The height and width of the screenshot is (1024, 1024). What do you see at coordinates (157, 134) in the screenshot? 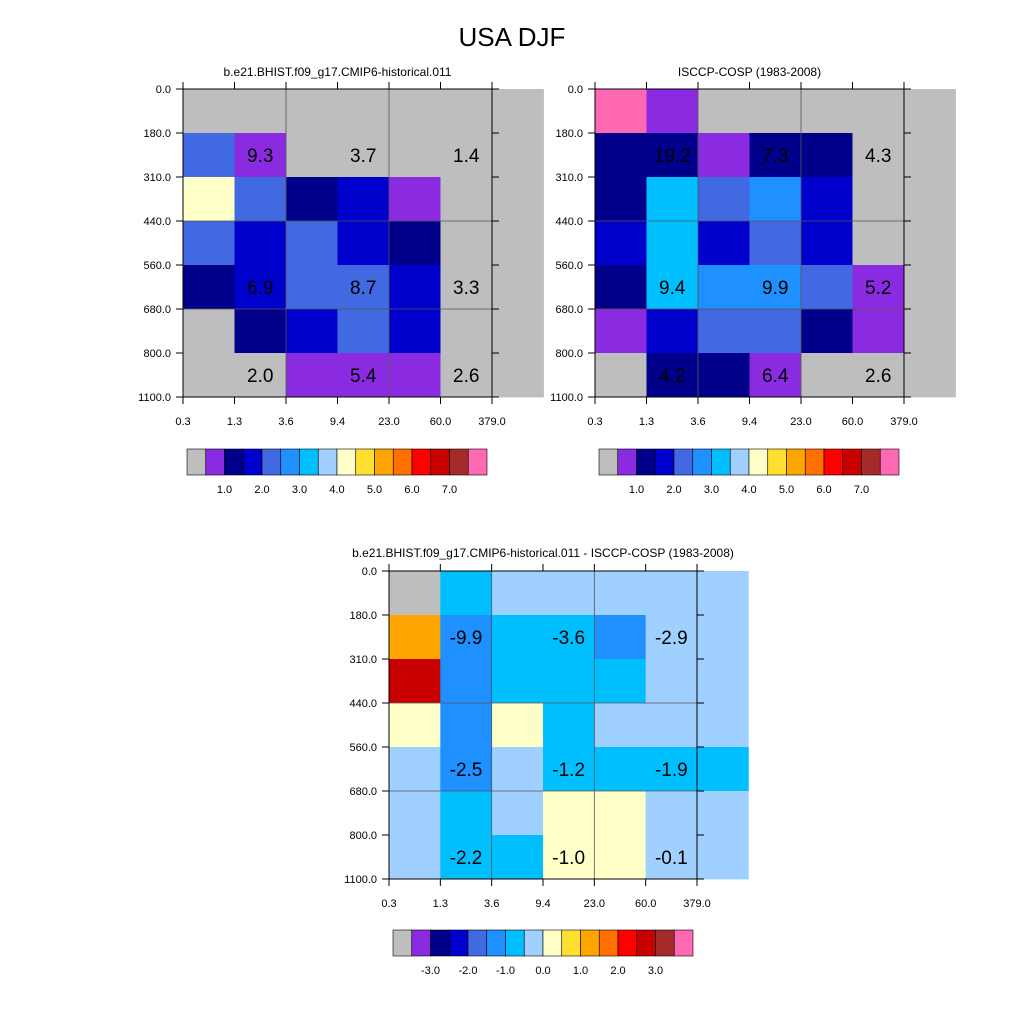
I see `y-tick-label: 180.0` at bounding box center [157, 134].